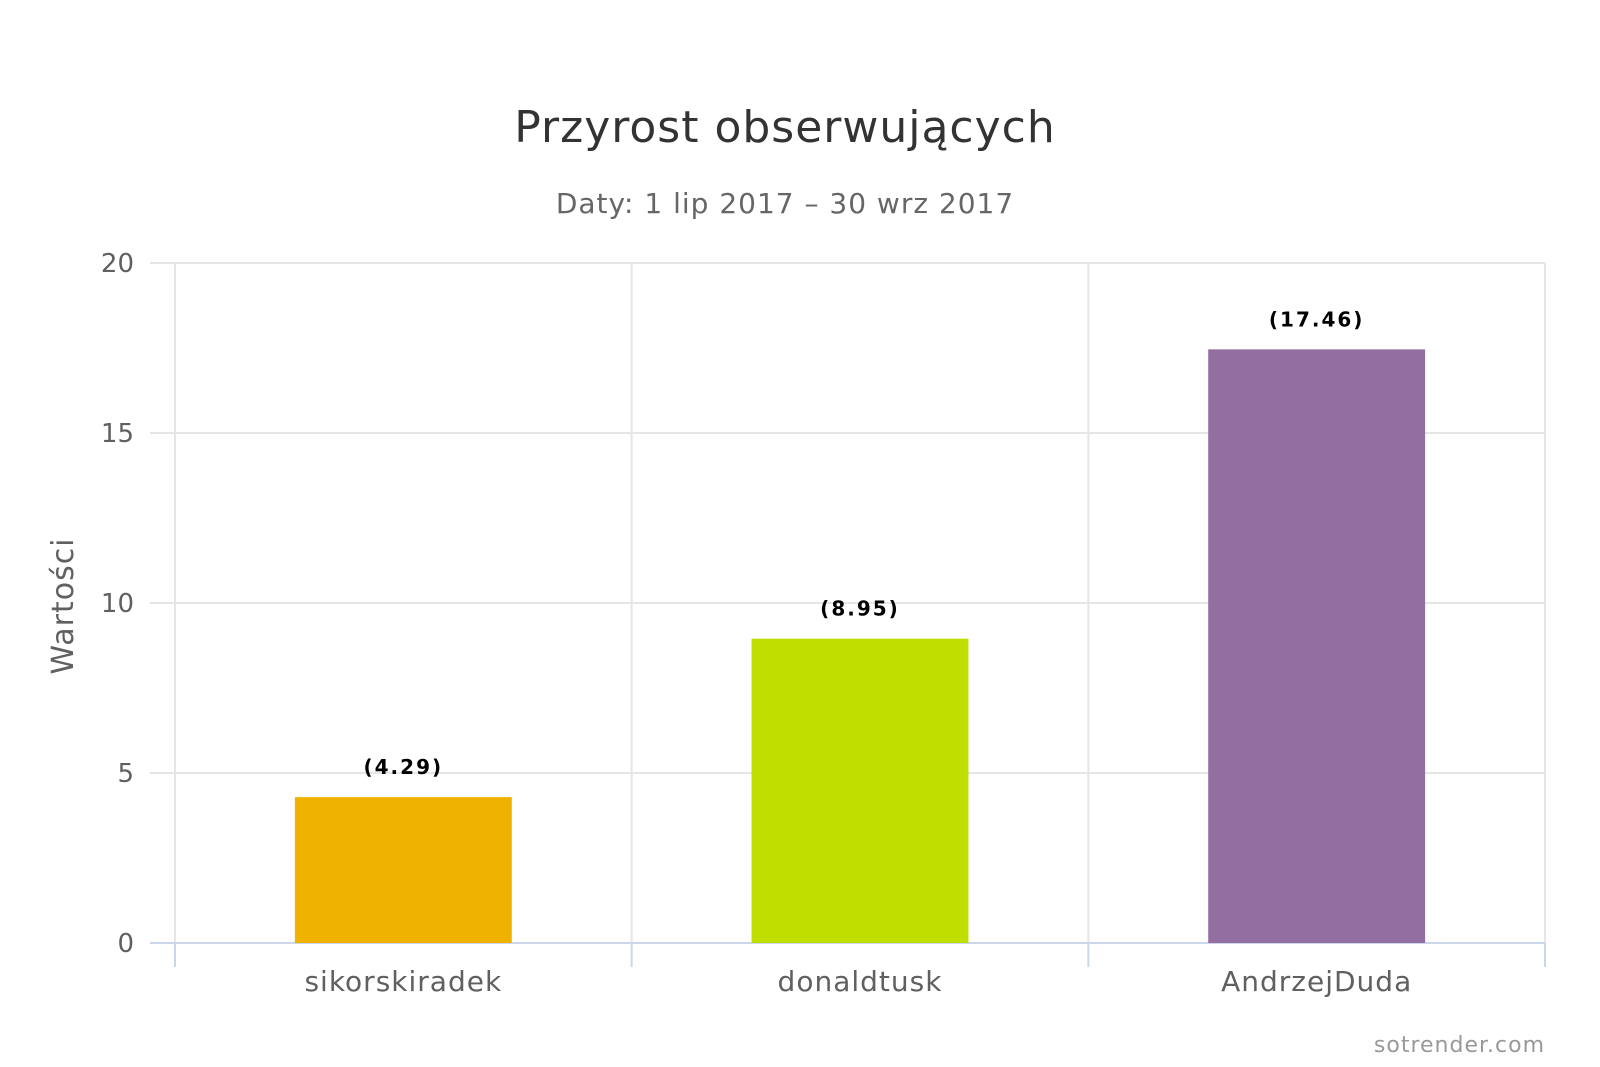 This screenshot has height=1067, width=1600. I want to click on data-label: (17.46), so click(1317, 319).